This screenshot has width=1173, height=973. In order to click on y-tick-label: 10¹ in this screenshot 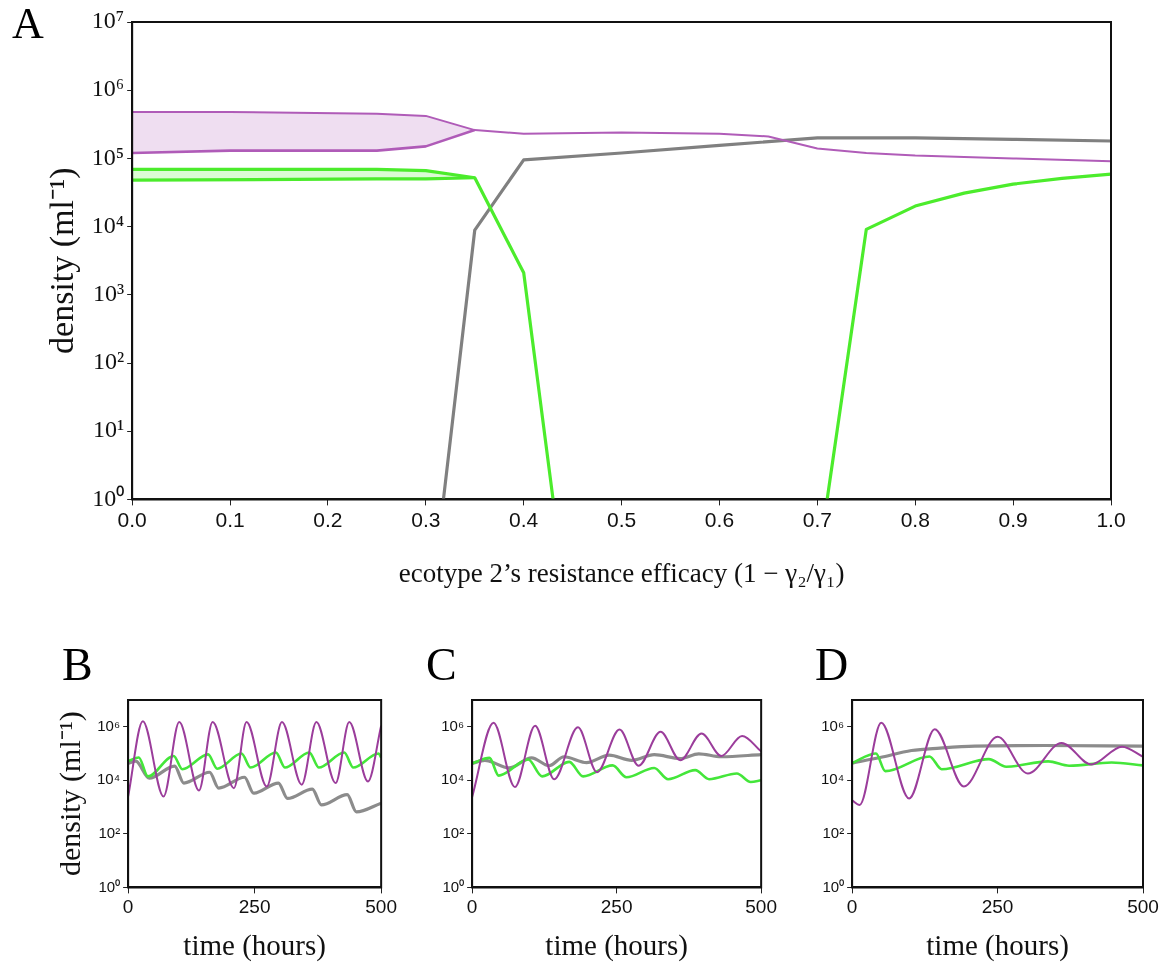, I will do `click(108, 429)`.